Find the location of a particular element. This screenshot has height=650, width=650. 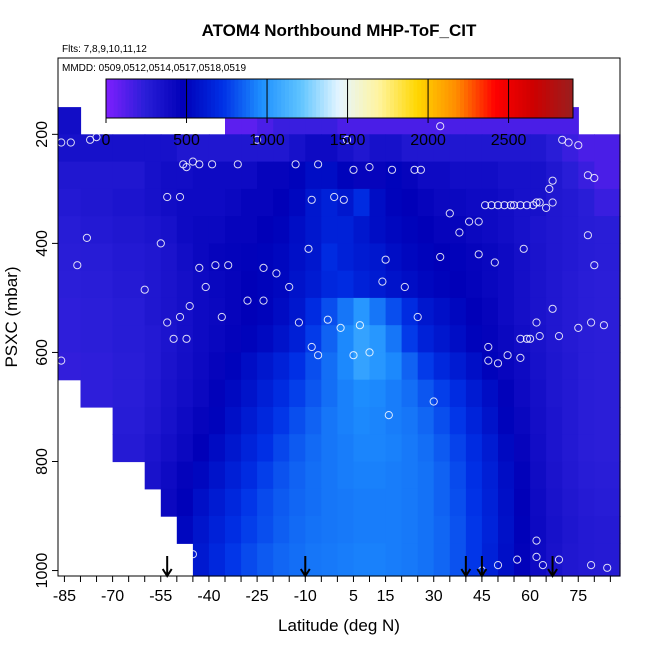

x-axis: -85 -70 -55 -40 -25 -10 5 15 30 45 60 75 is located at coordinates (332, 590).